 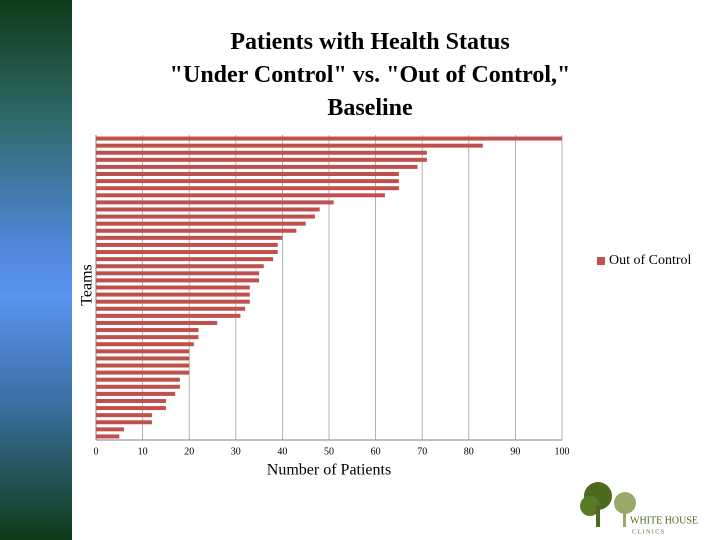 What do you see at coordinates (87, 285) in the screenshot?
I see `y-axis-label: Teams` at bounding box center [87, 285].